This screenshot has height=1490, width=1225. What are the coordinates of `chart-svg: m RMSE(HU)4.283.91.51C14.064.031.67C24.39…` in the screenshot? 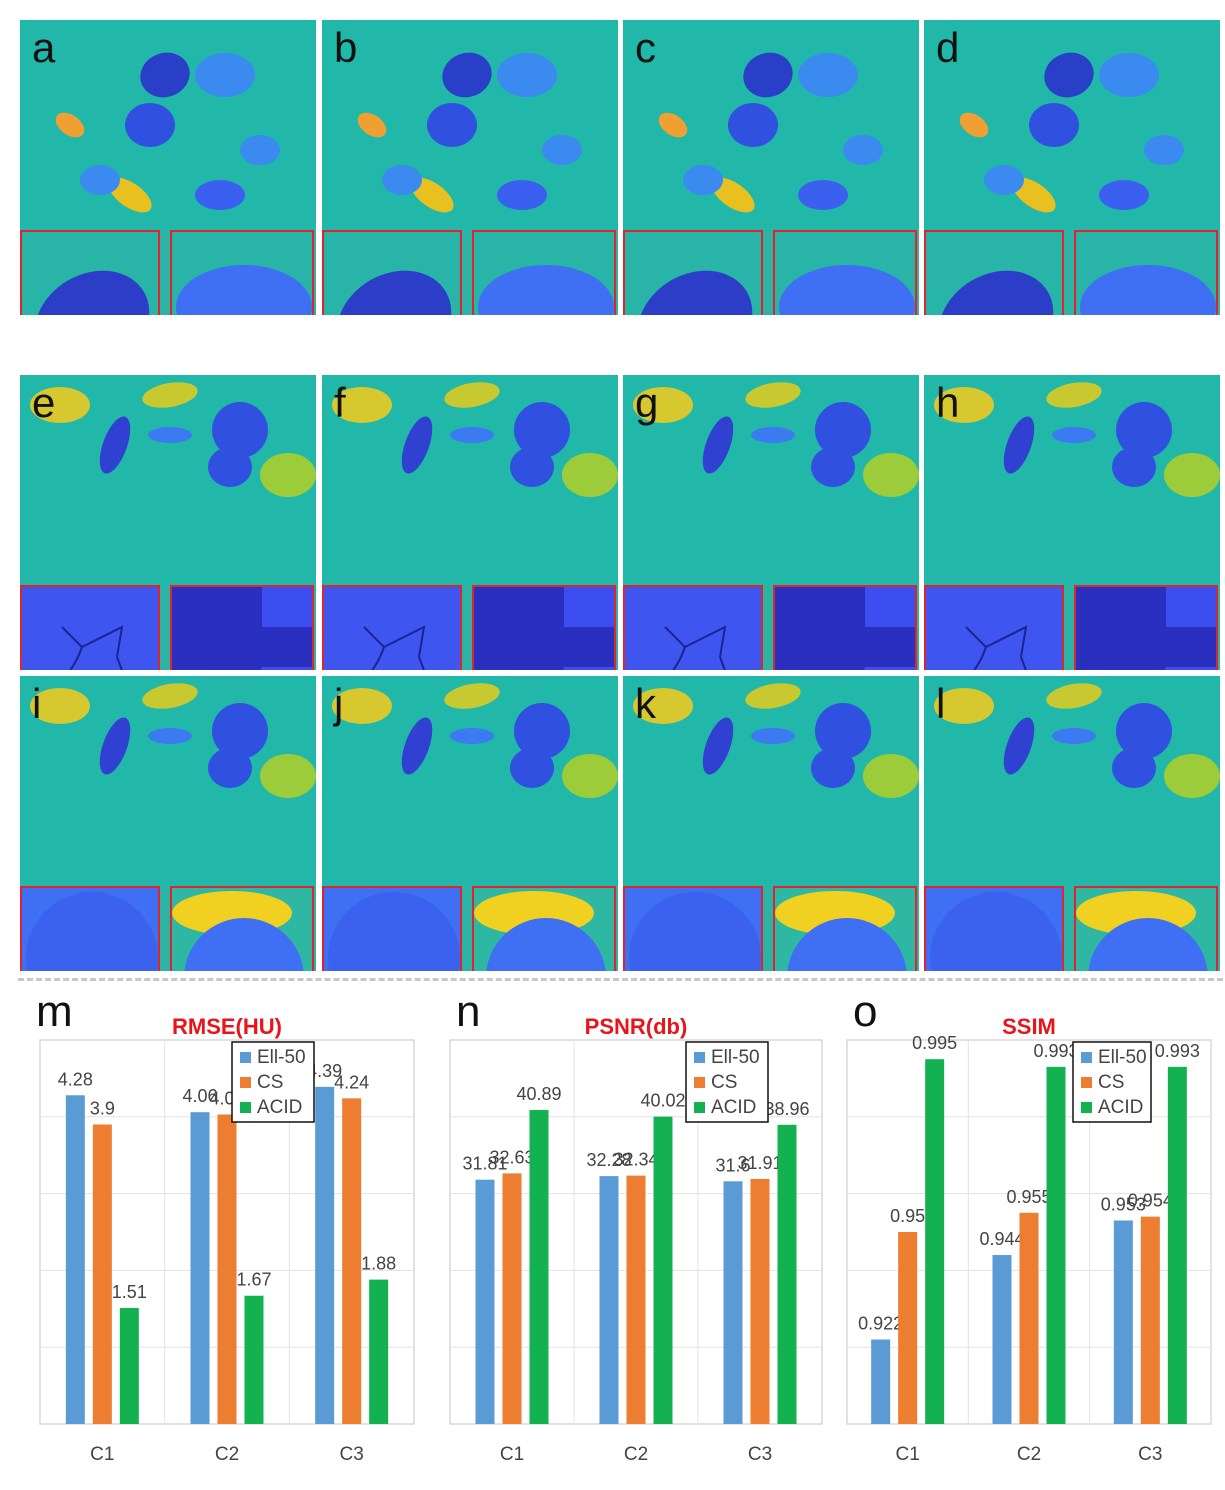 It's located at (225, 1226).